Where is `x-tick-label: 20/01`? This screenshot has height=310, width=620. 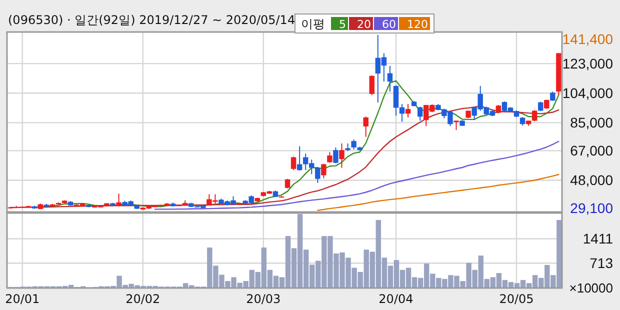 x-tick-label: 20/01 is located at coordinates (22, 299).